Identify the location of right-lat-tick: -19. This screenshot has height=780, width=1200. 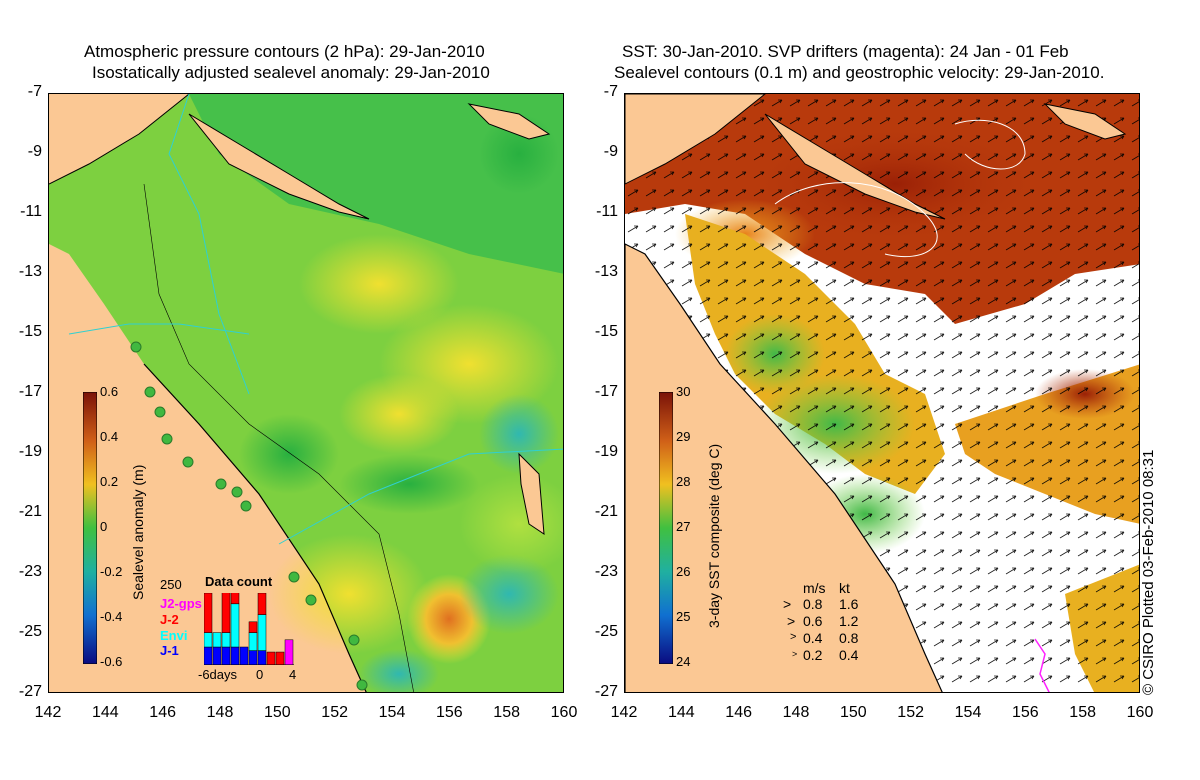
(606, 451).